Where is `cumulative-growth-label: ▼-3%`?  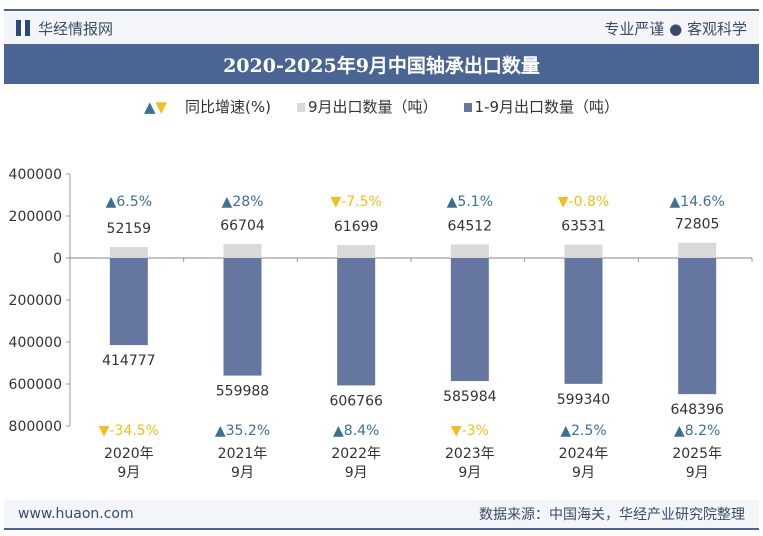
cumulative-growth-label: ▼-3% is located at coordinates (470, 431).